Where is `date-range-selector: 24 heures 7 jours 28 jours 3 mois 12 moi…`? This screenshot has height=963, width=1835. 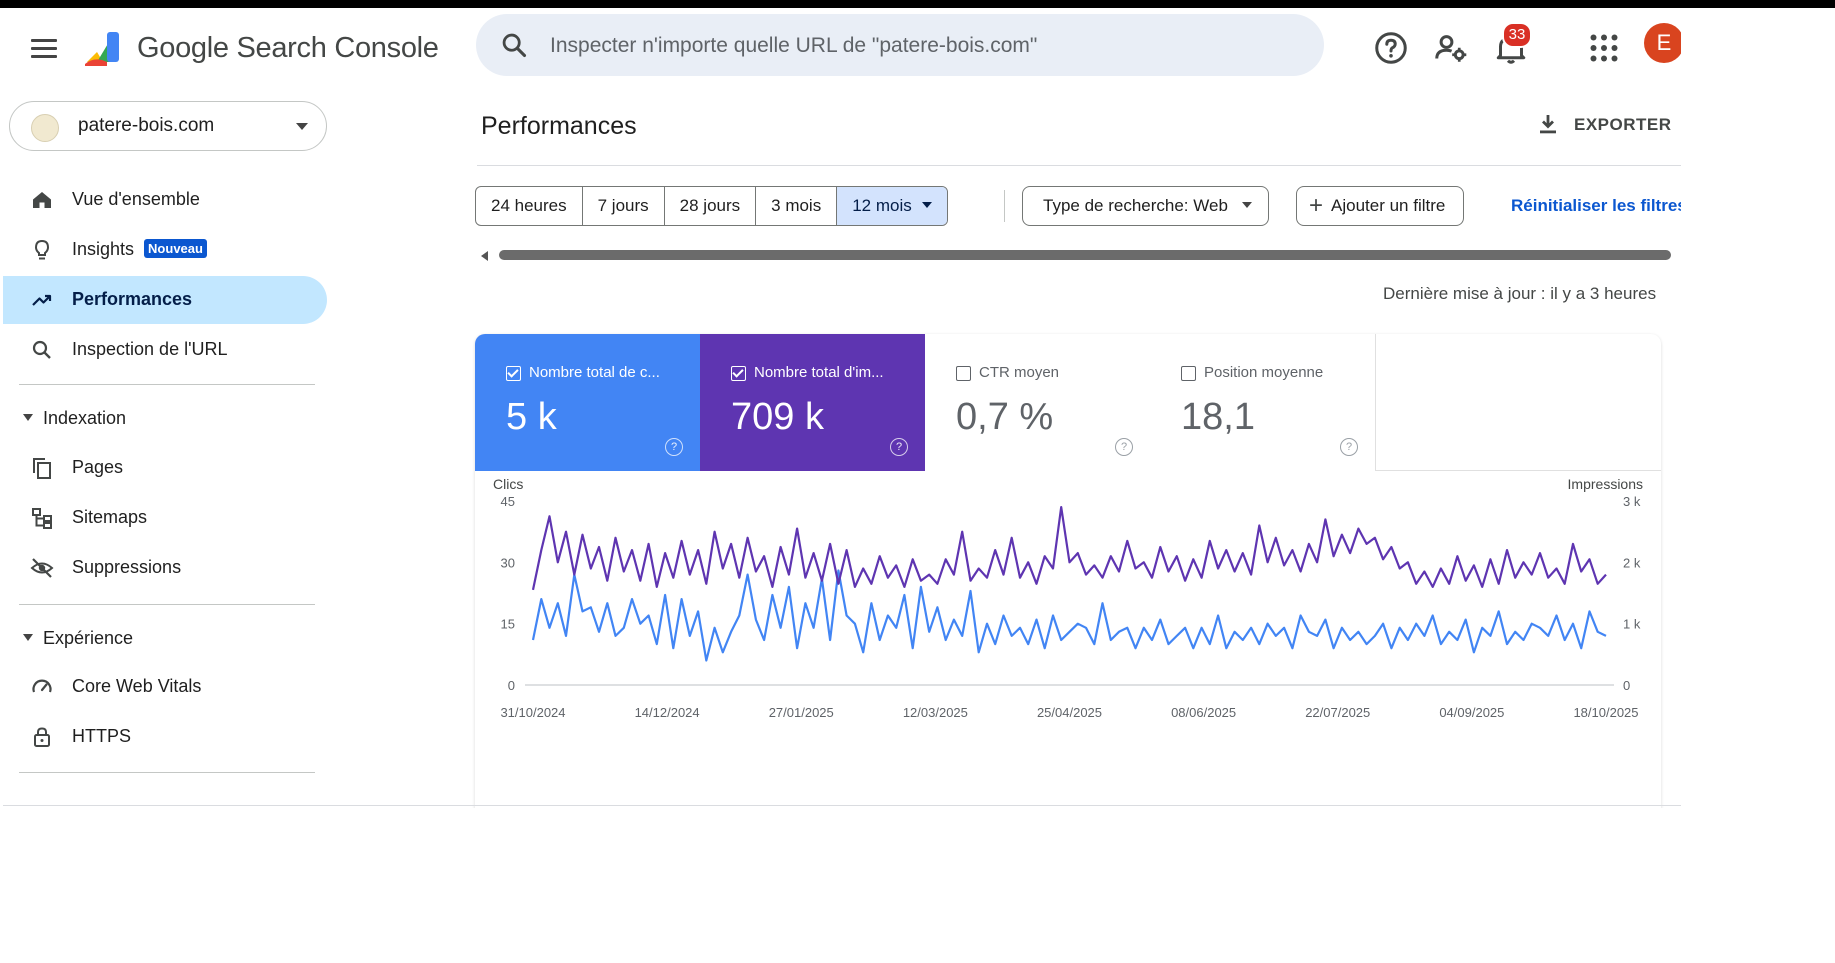 date-range-selector: 24 heures 7 jours 28 jours 3 mois 12 moi… is located at coordinates (711, 206).